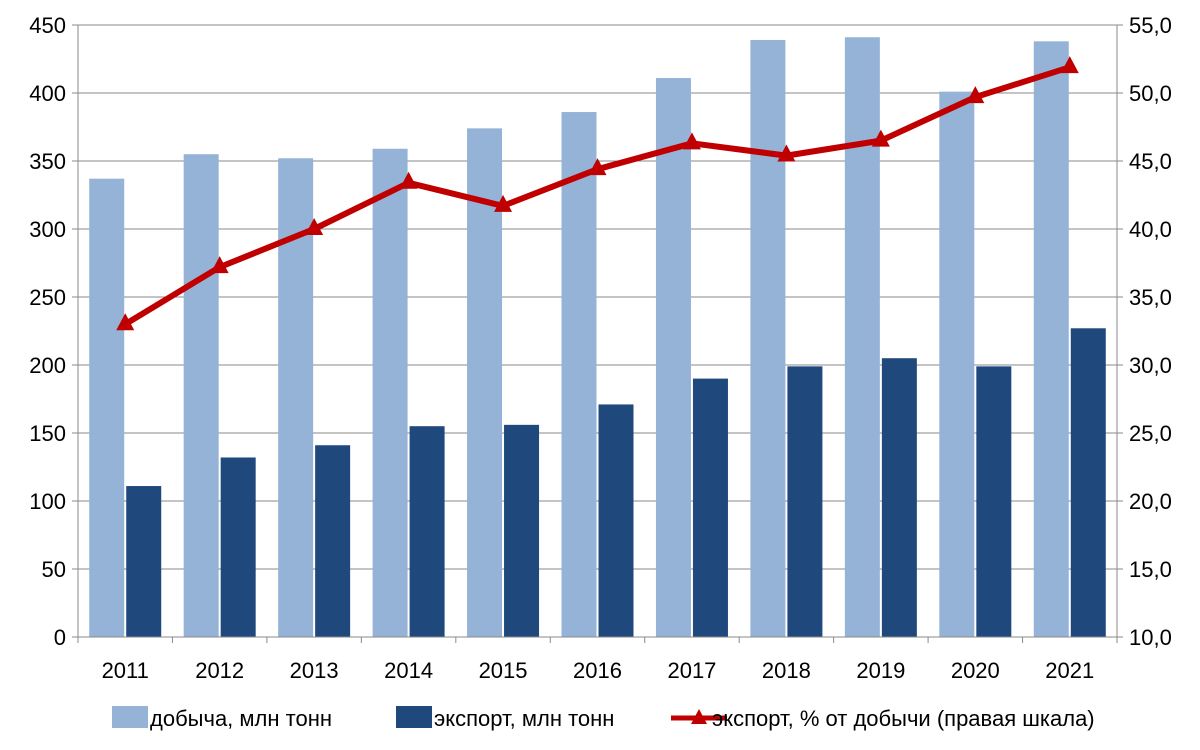 The image size is (1200, 750). Describe the element at coordinates (314, 670) in the screenshot. I see `x-axis-tick-label: 2013` at that location.